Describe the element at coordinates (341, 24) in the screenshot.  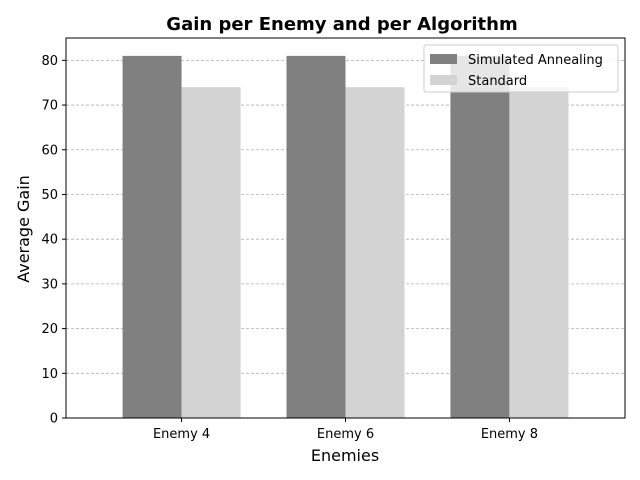
I see `chart-title: Gain per Enemy and per Algorithm` at that location.